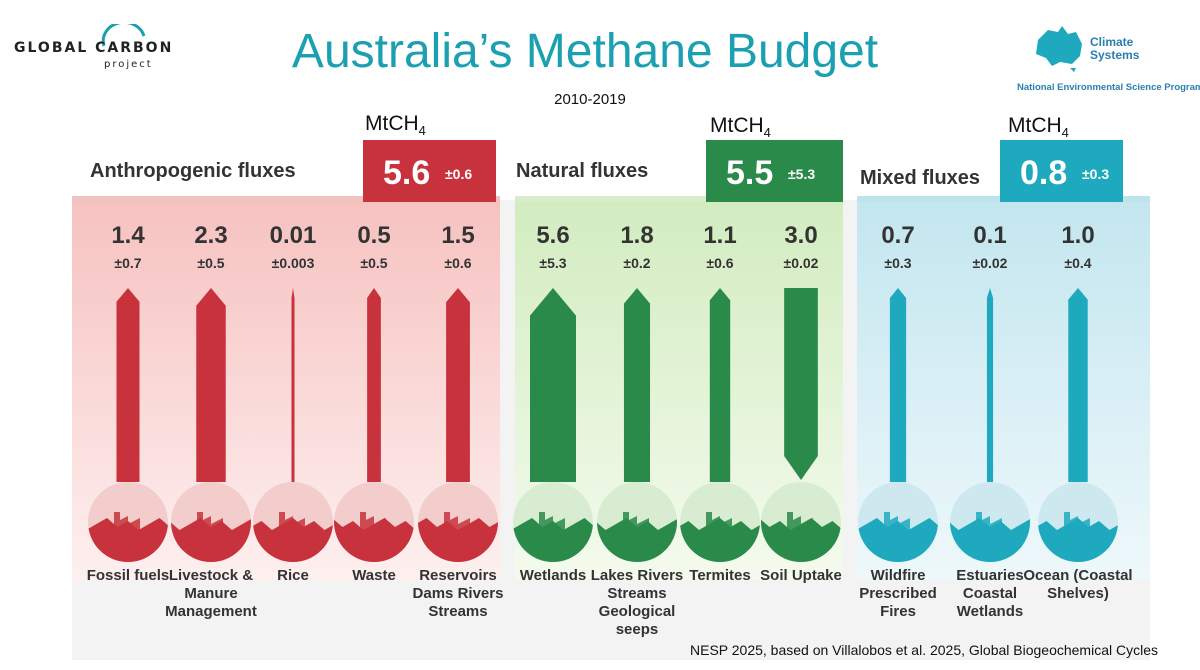 The height and width of the screenshot is (670, 1200). I want to click on flux-label-1-2: Termites, so click(720, 575).